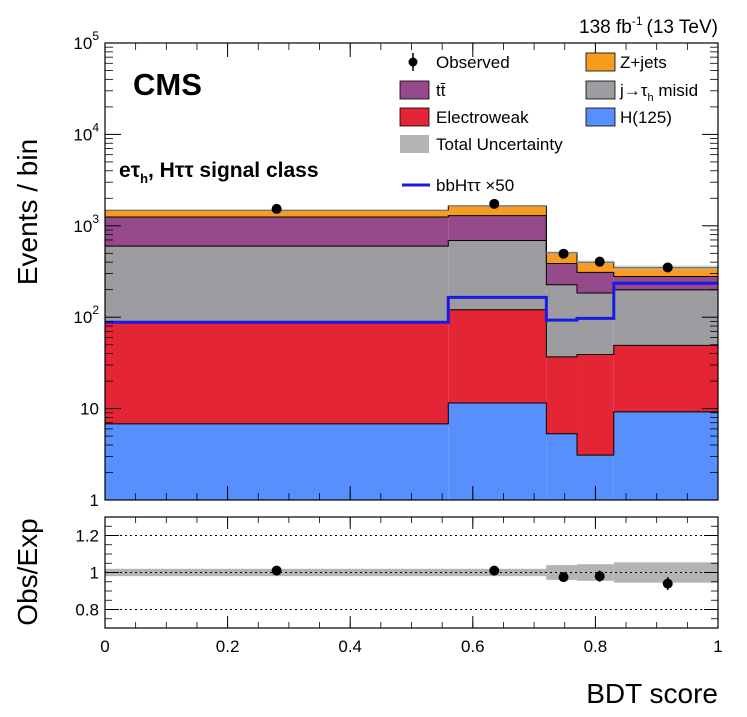 This screenshot has height=717, width=747. I want to click on experiment-label: CMS, so click(167, 84).